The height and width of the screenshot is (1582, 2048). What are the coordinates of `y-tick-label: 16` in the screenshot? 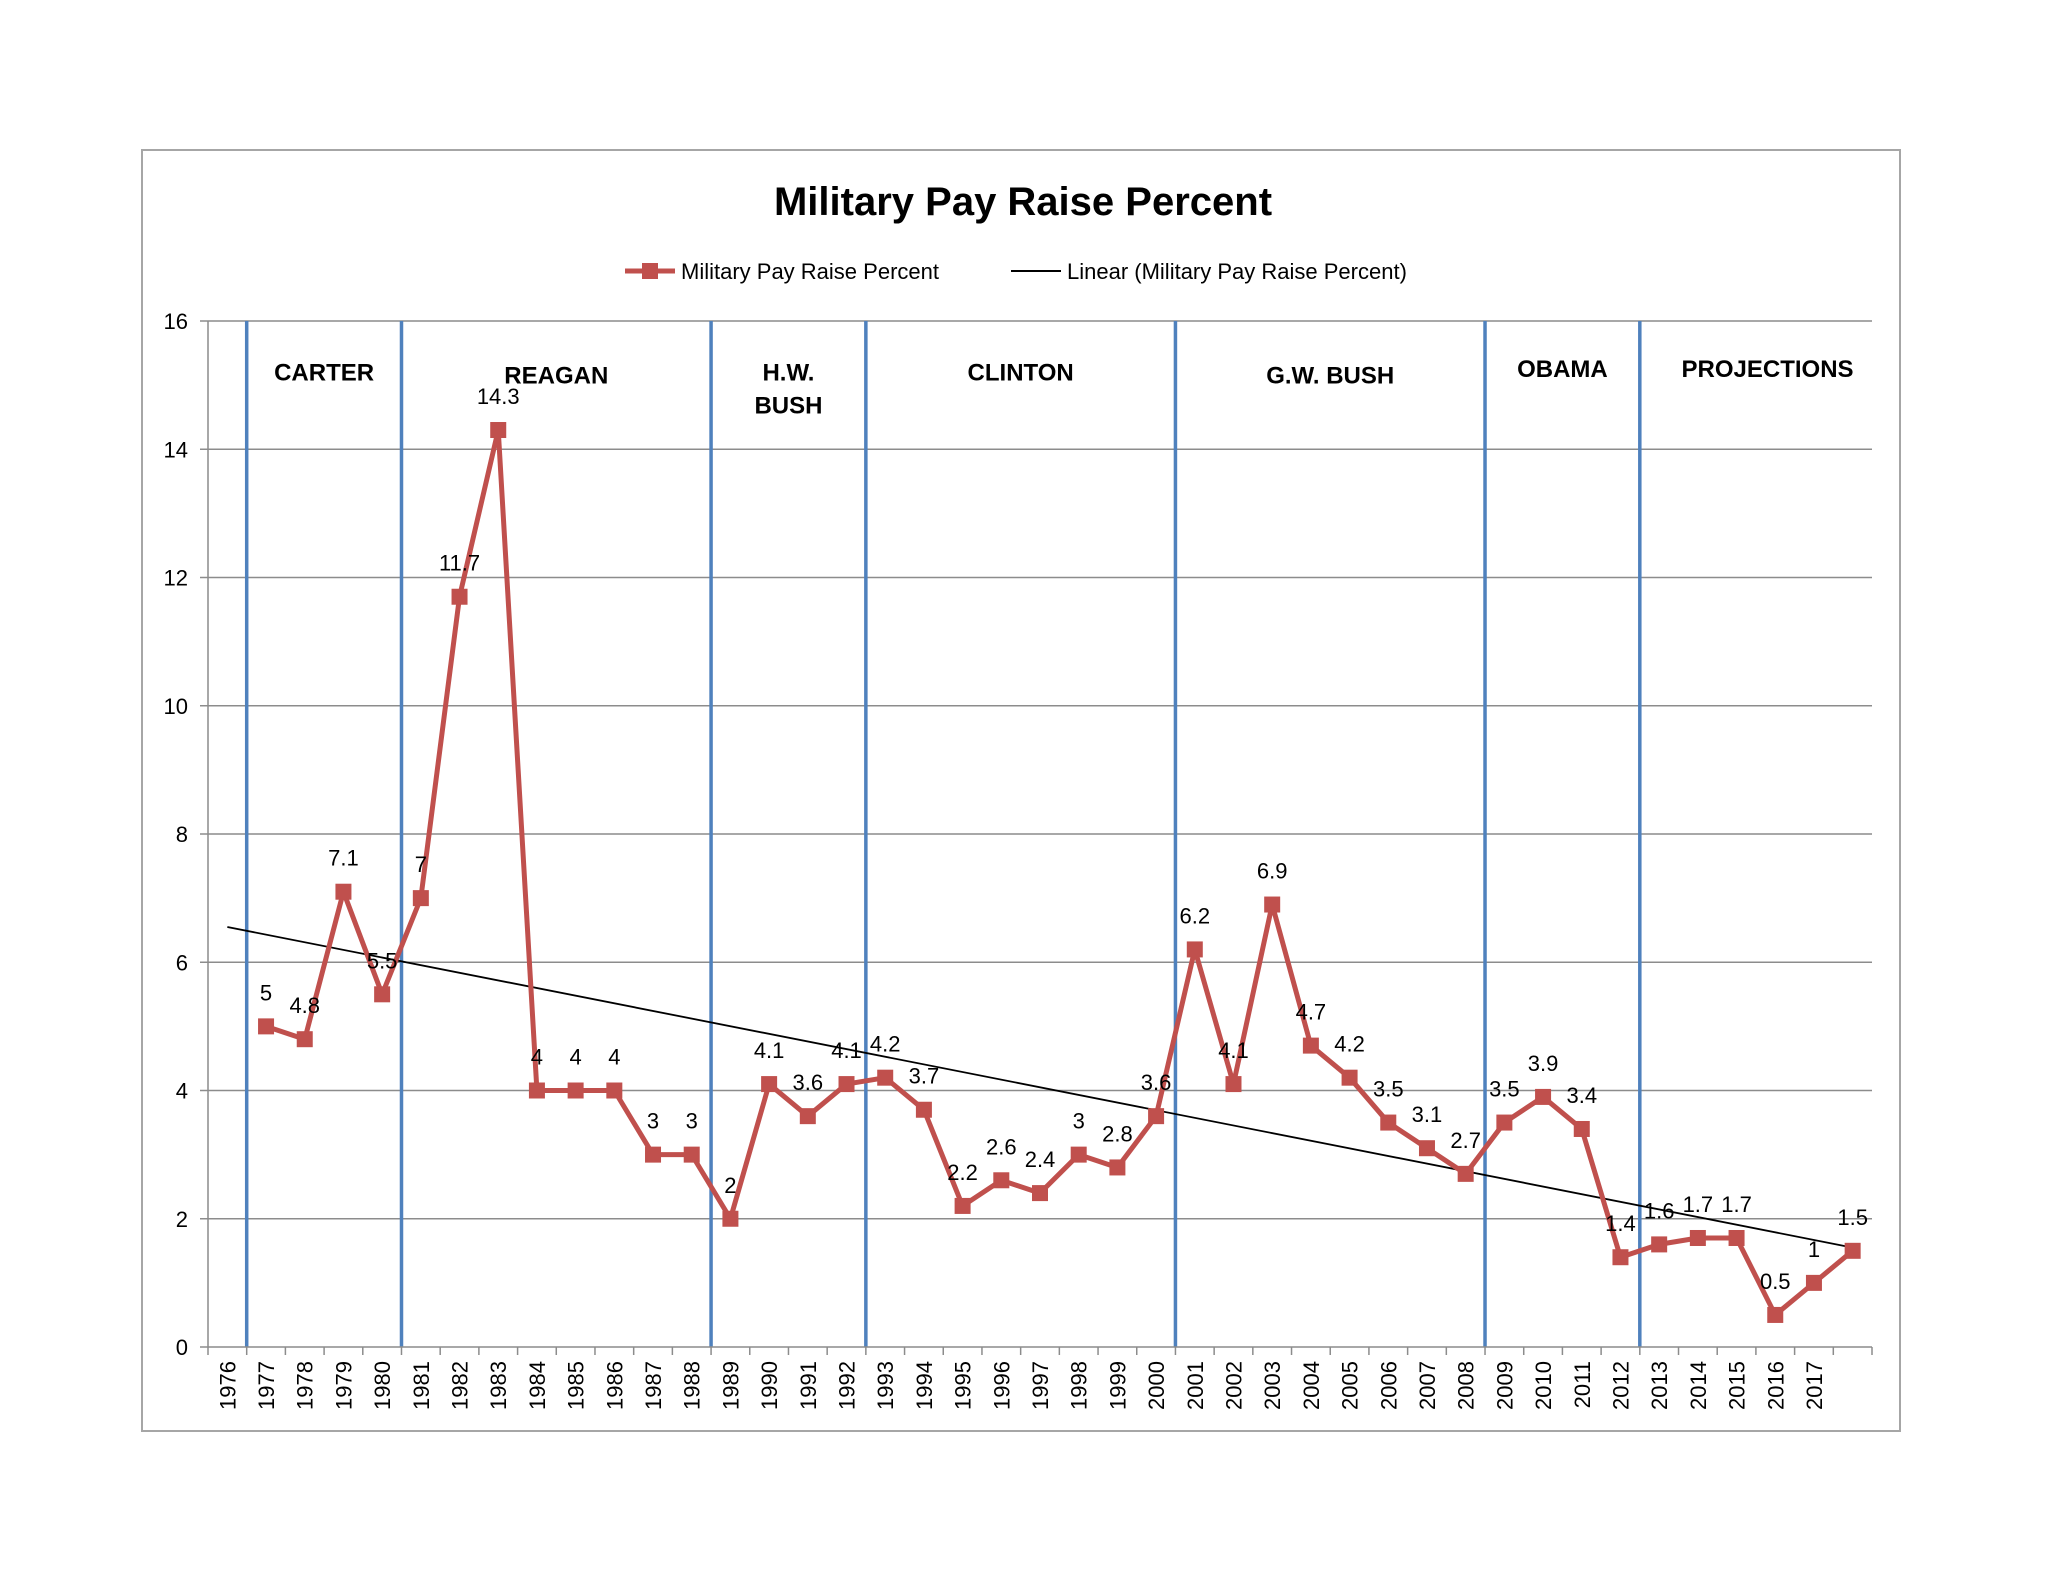 It's located at (176, 321).